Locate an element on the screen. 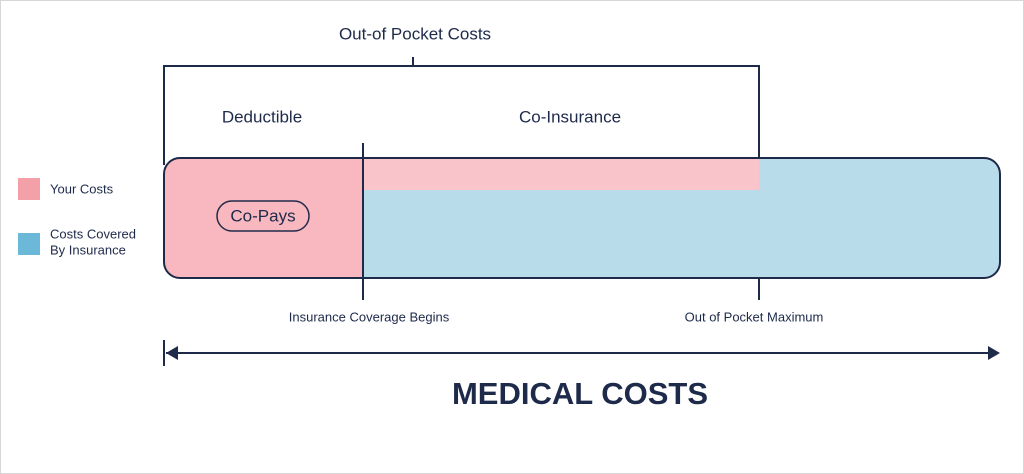 The height and width of the screenshot is (474, 1024). phase-label: Co-Insurance is located at coordinates (570, 116).